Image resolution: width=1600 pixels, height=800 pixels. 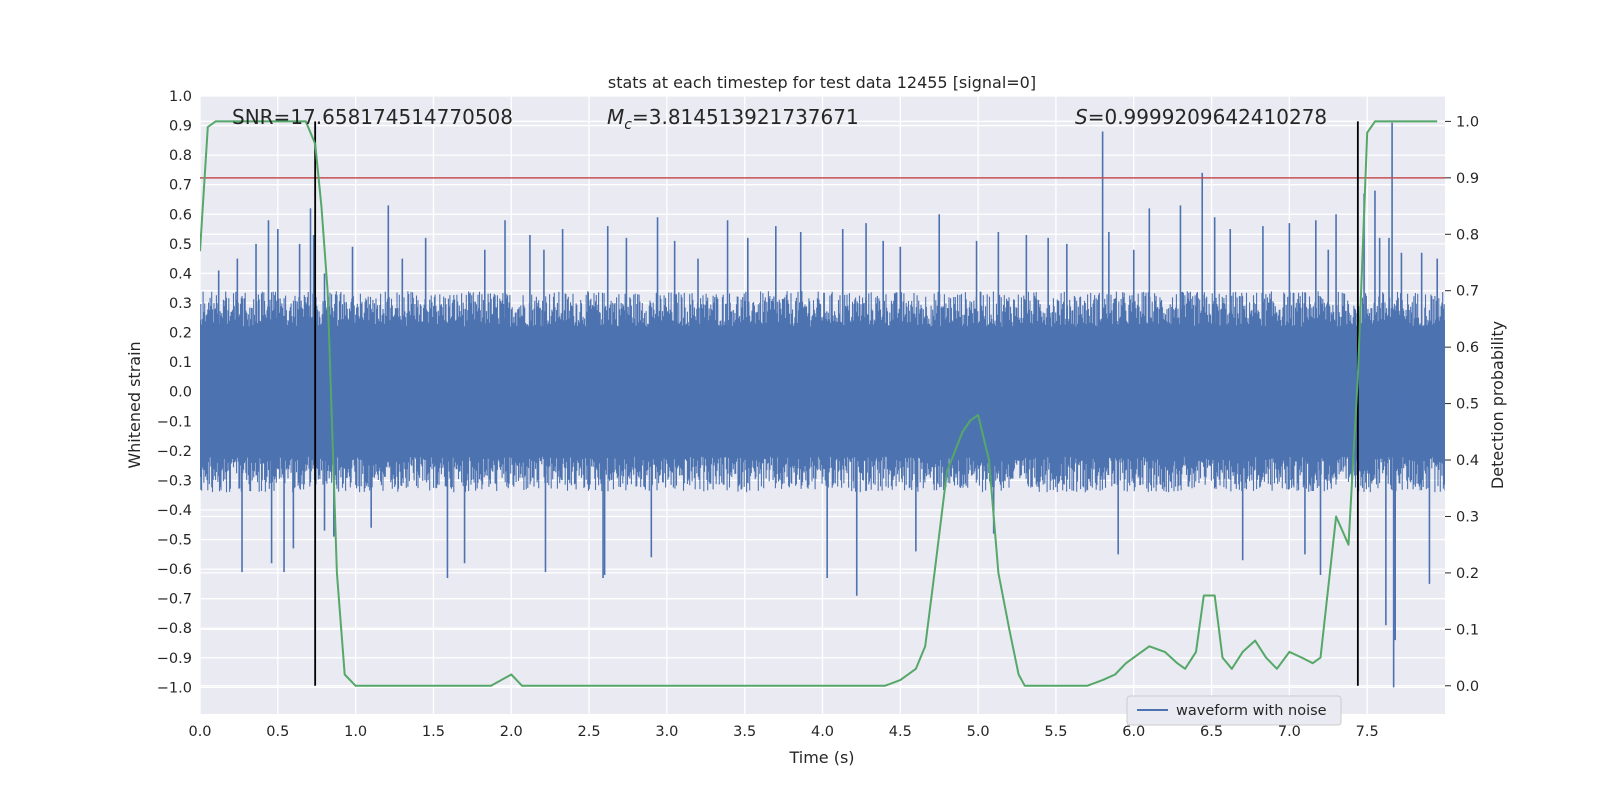 What do you see at coordinates (277, 732) in the screenshot?
I see `x-tick-label: 0.5` at bounding box center [277, 732].